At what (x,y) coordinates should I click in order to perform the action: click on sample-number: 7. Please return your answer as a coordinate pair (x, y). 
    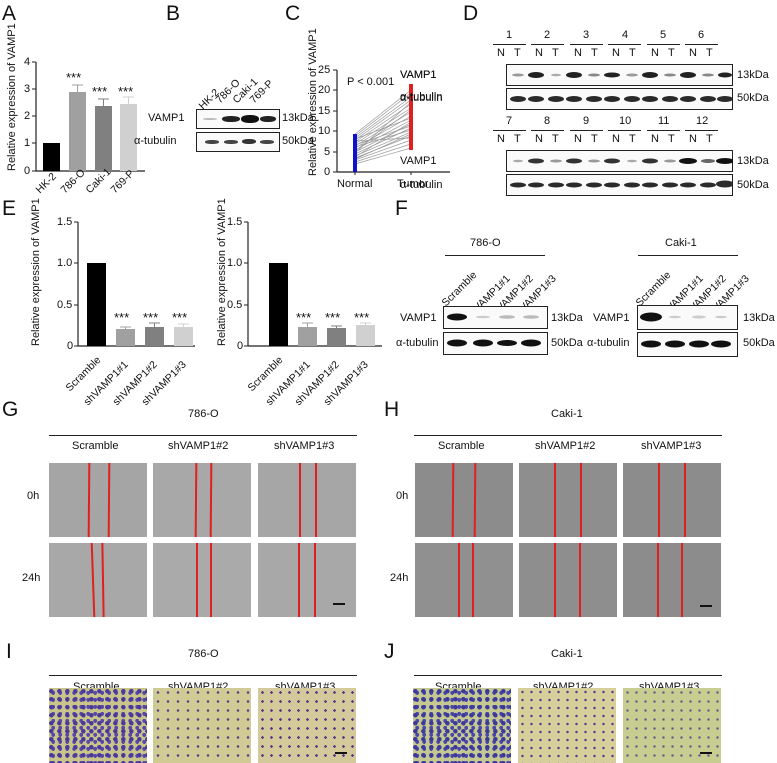
    Looking at the image, I should click on (509, 121).